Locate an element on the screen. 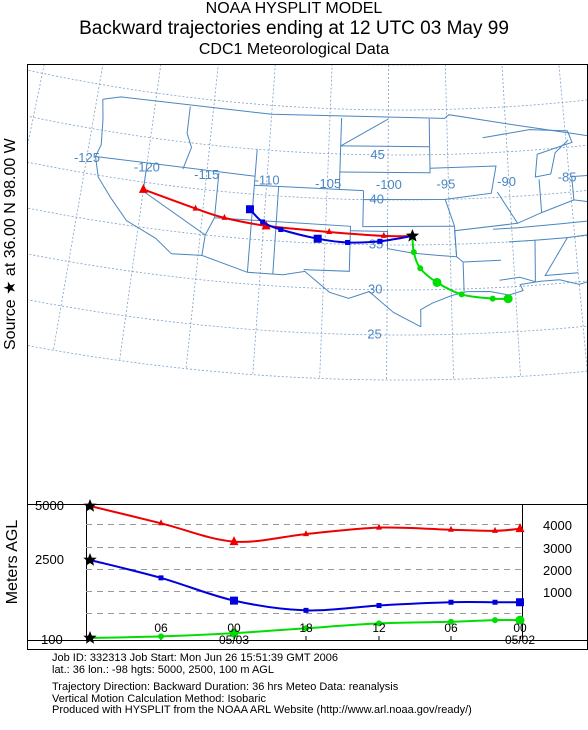 The image size is (588, 730). date-tick-0503: 05/03 is located at coordinates (234, 640).